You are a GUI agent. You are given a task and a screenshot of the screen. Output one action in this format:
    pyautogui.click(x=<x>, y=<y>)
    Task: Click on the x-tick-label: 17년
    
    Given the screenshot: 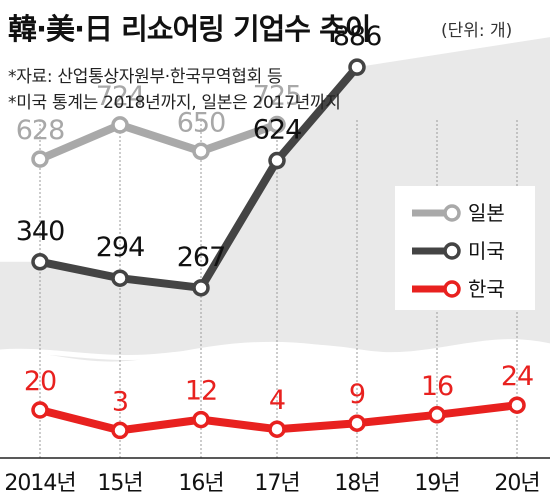 What is the action you would take?
    pyautogui.click(x=276, y=483)
    